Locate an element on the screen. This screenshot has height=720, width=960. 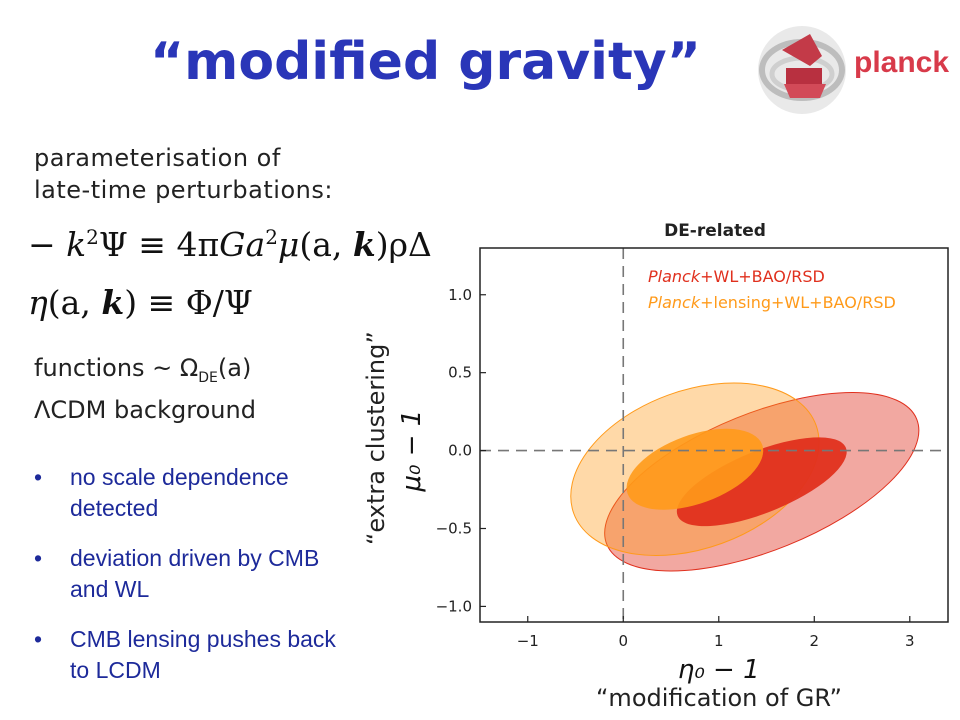
slide-title: “modified gravity” is located at coordinates (425, 62).